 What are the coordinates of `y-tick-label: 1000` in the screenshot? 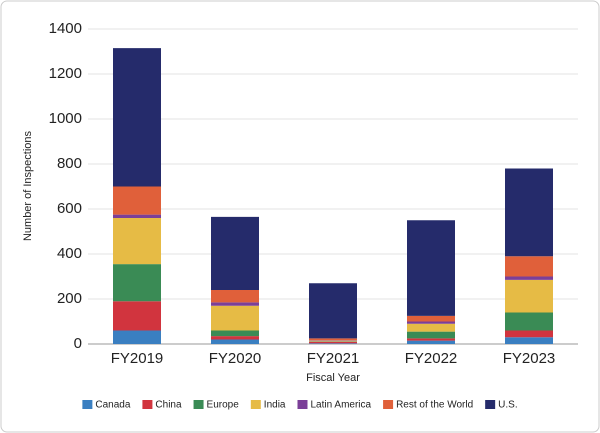 It's located at (65, 118).